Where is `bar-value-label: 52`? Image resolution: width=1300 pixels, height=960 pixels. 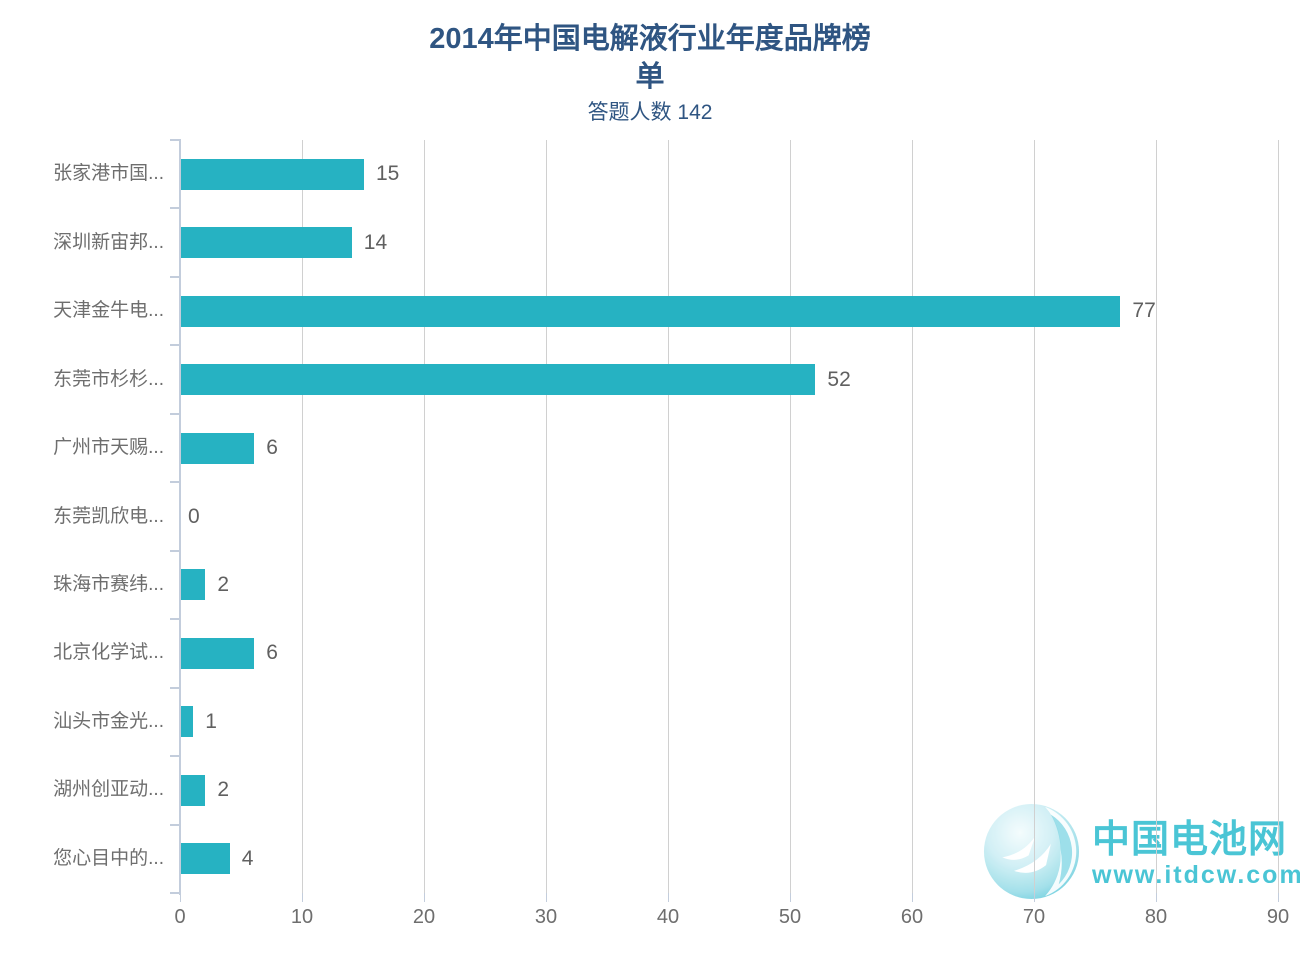
bar-value-label: 52 is located at coordinates (839, 379).